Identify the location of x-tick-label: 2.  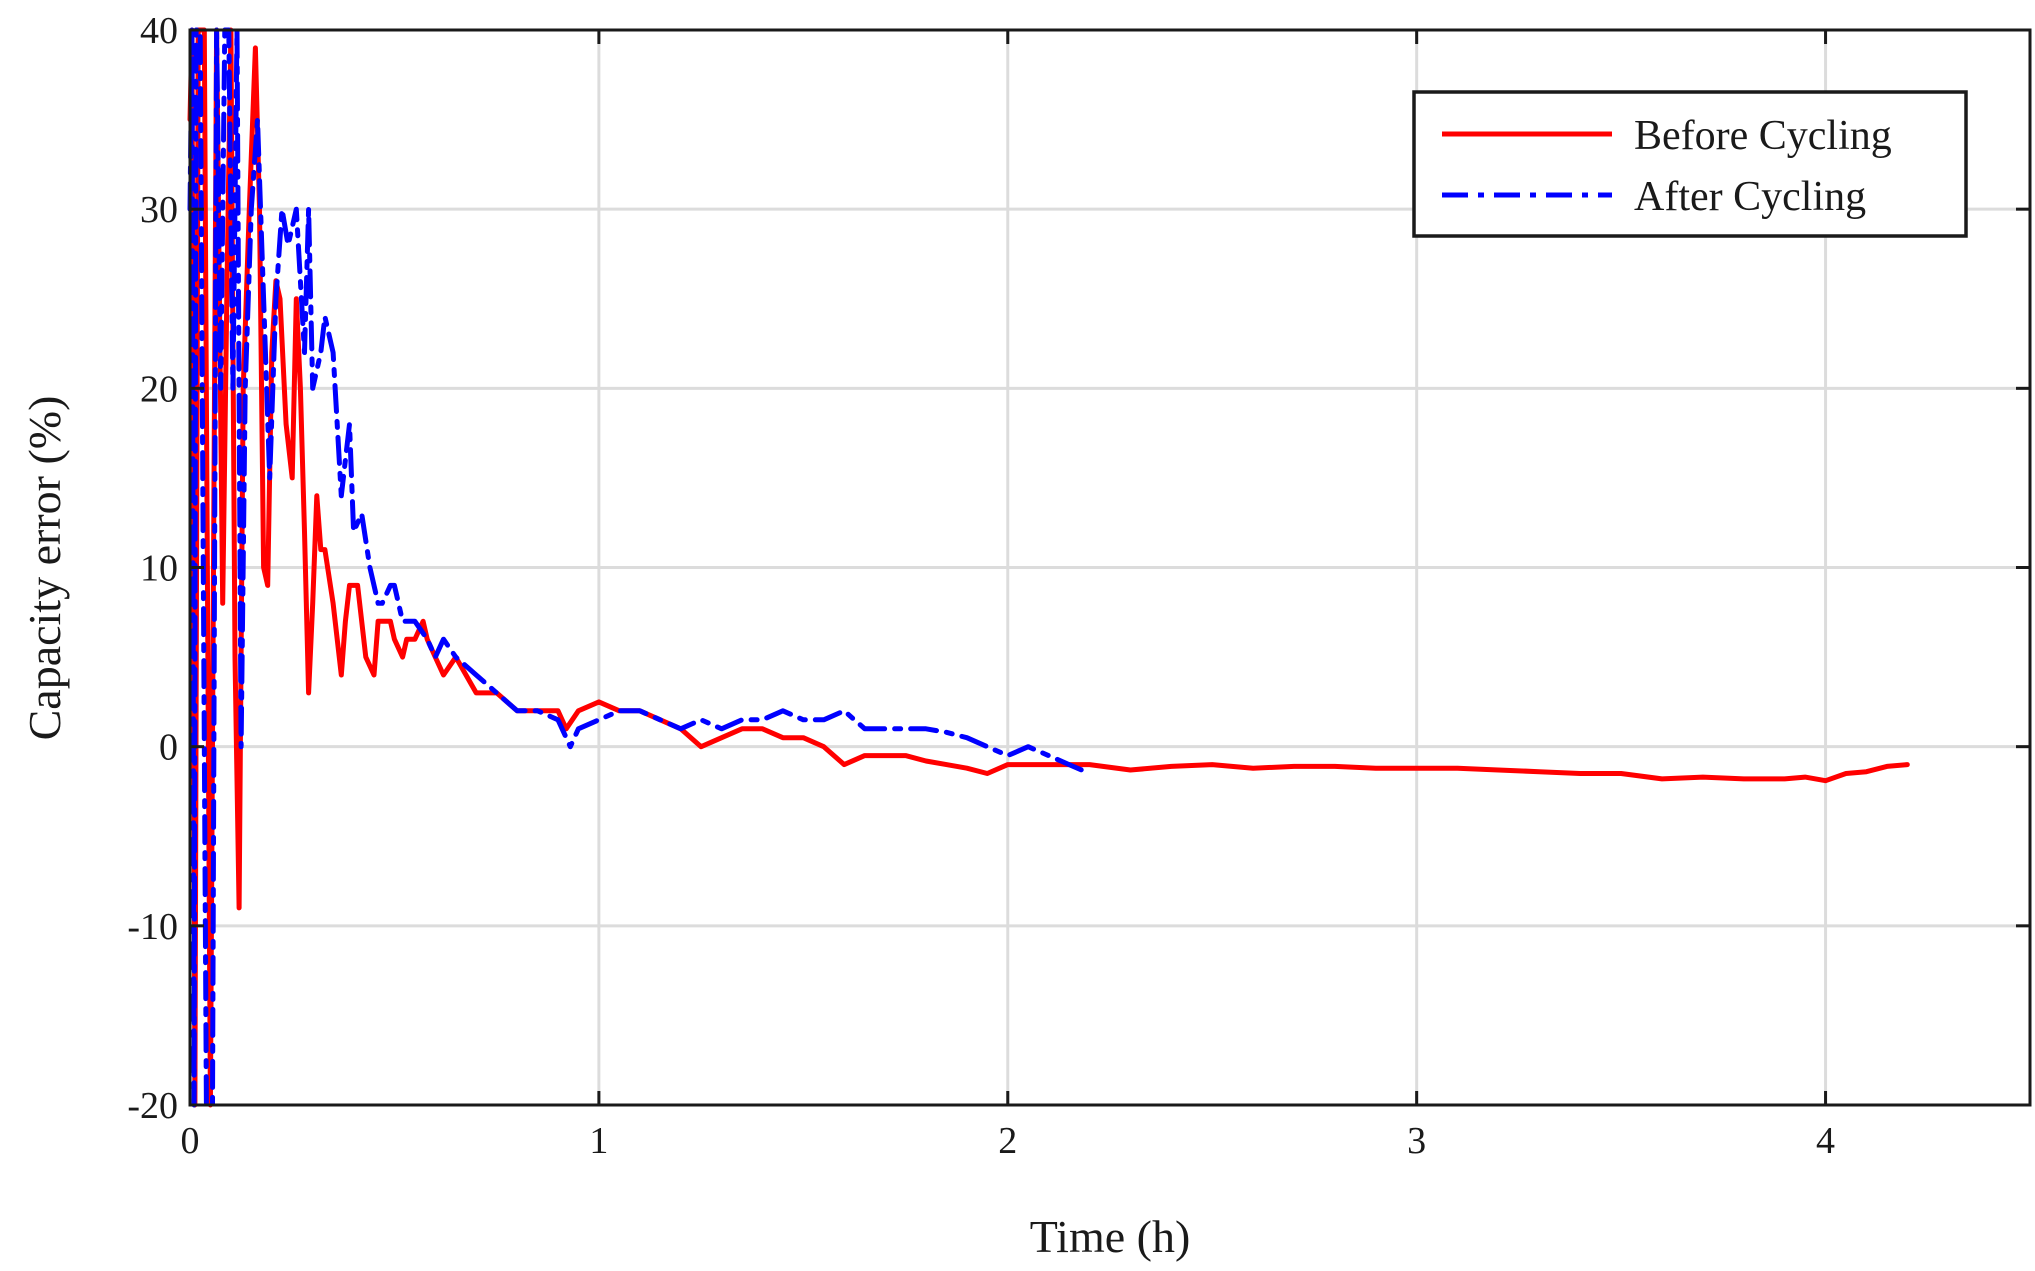
(1007, 1141).